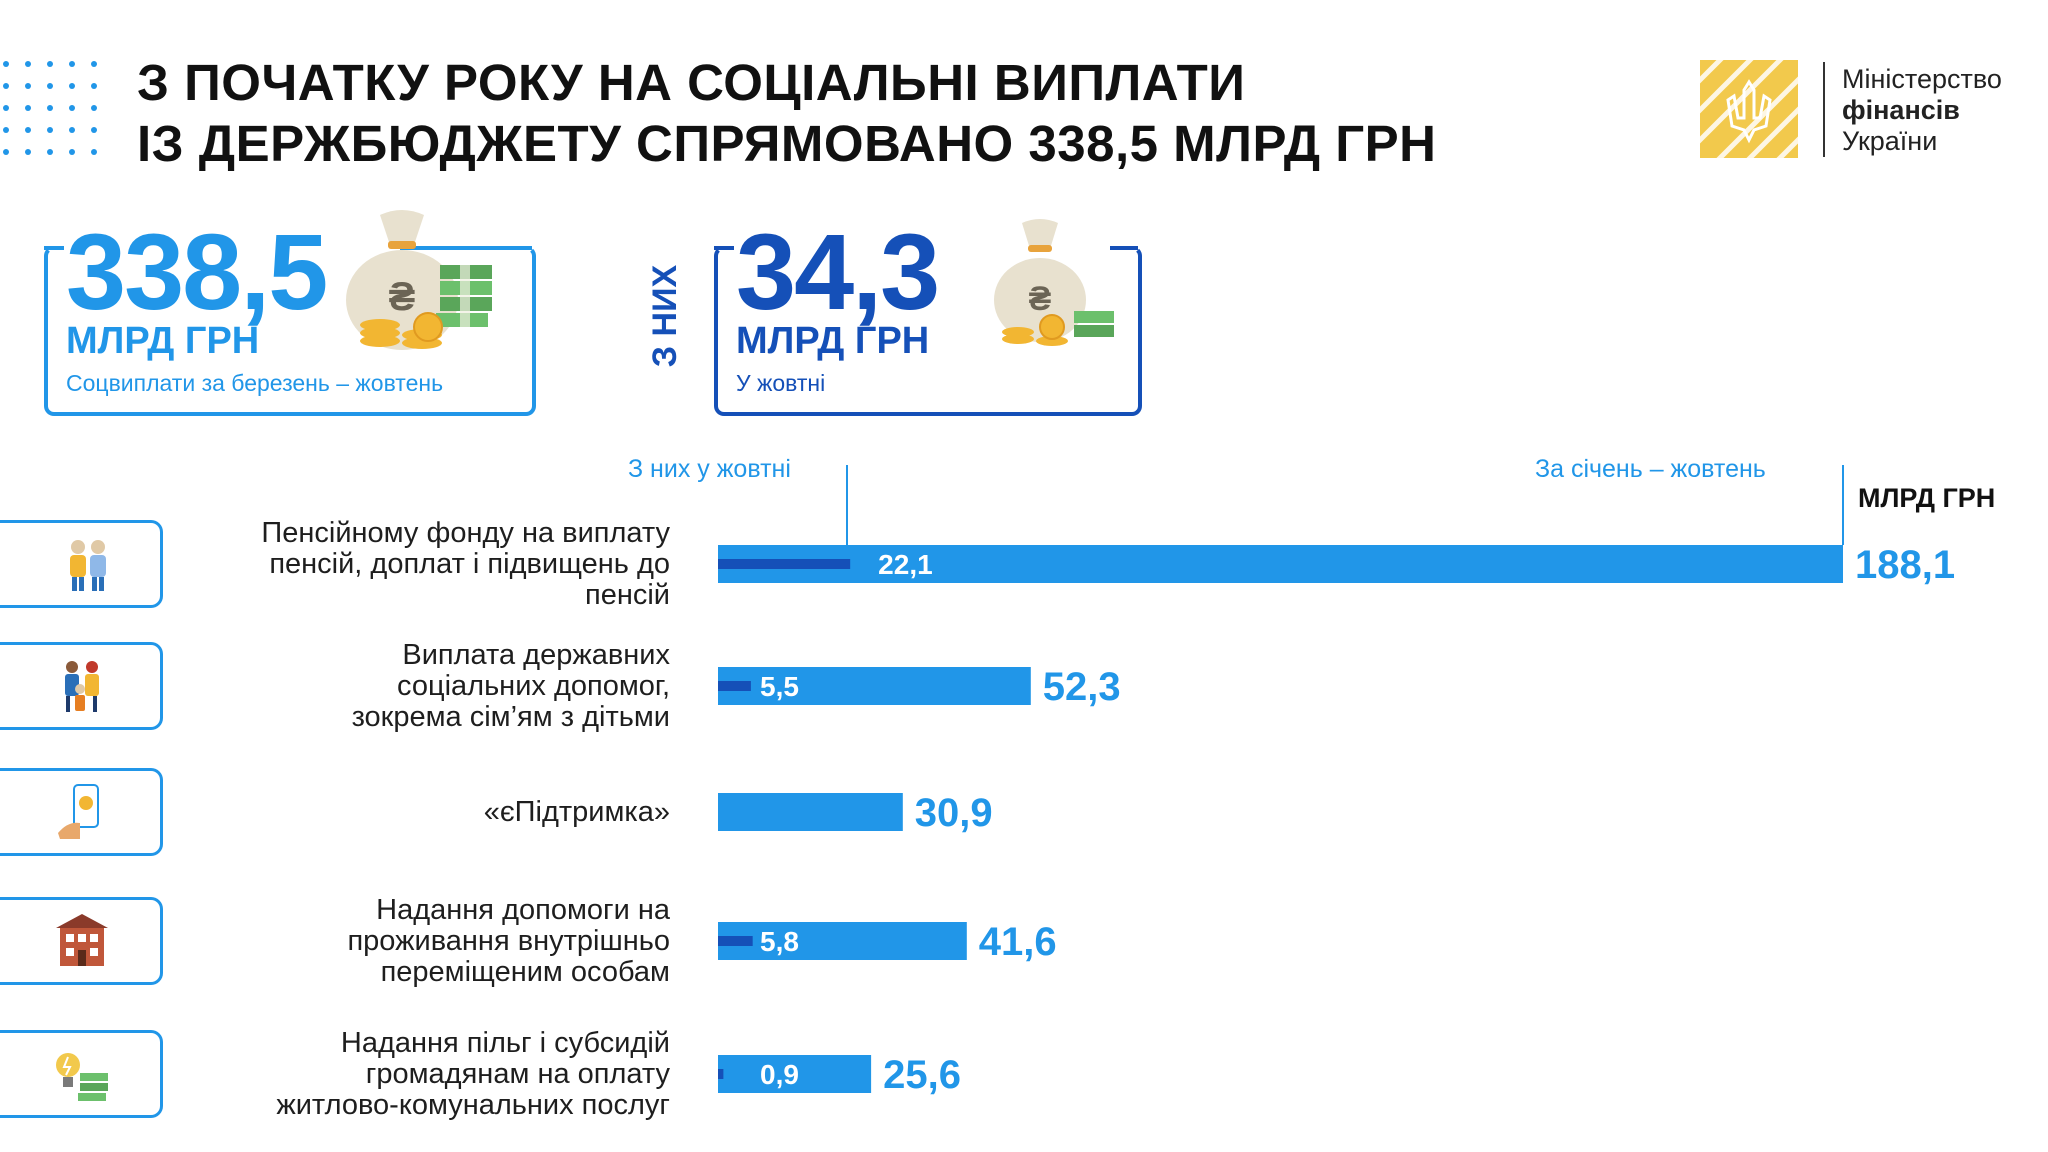 This screenshot has height=1152, width=2048. I want to click on october-summary-card, so click(928, 331).